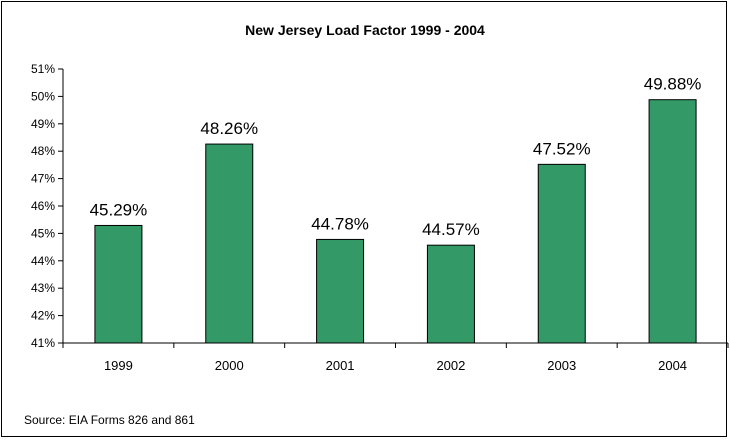 The width and height of the screenshot is (730, 440). Describe the element at coordinates (340, 365) in the screenshot. I see `x-tick-label: 2001` at that location.